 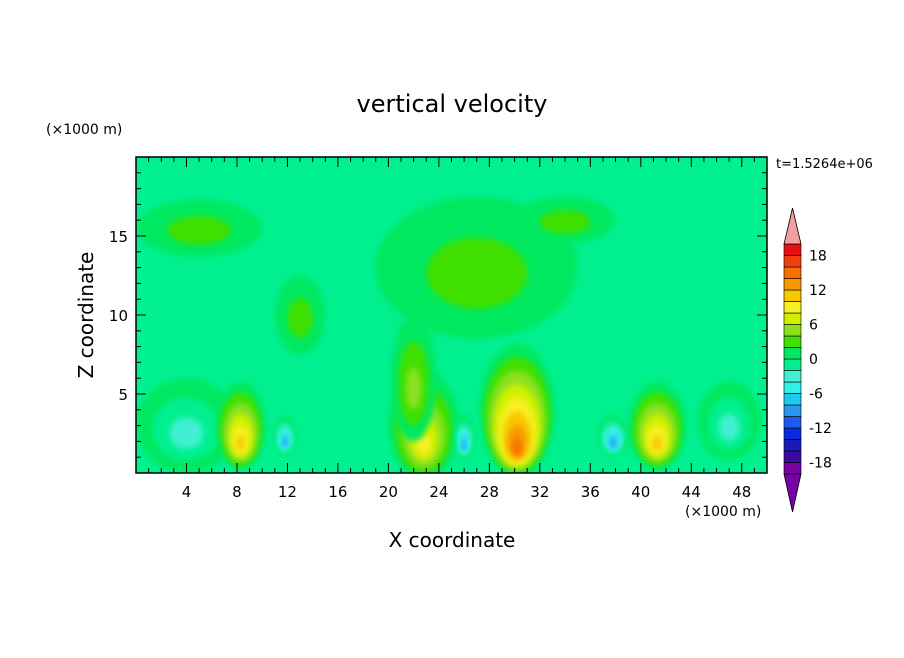 I want to click on colorbar-label: 18, so click(x=818, y=257).